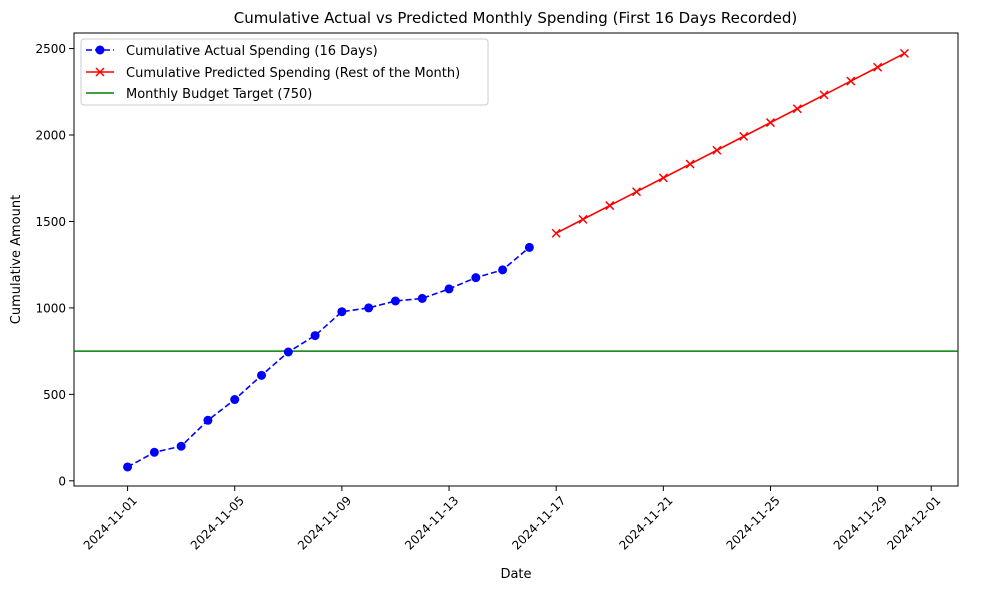  Describe the element at coordinates (645, 522) in the screenshot. I see `x-tick-label: 2024-11-21` at that location.